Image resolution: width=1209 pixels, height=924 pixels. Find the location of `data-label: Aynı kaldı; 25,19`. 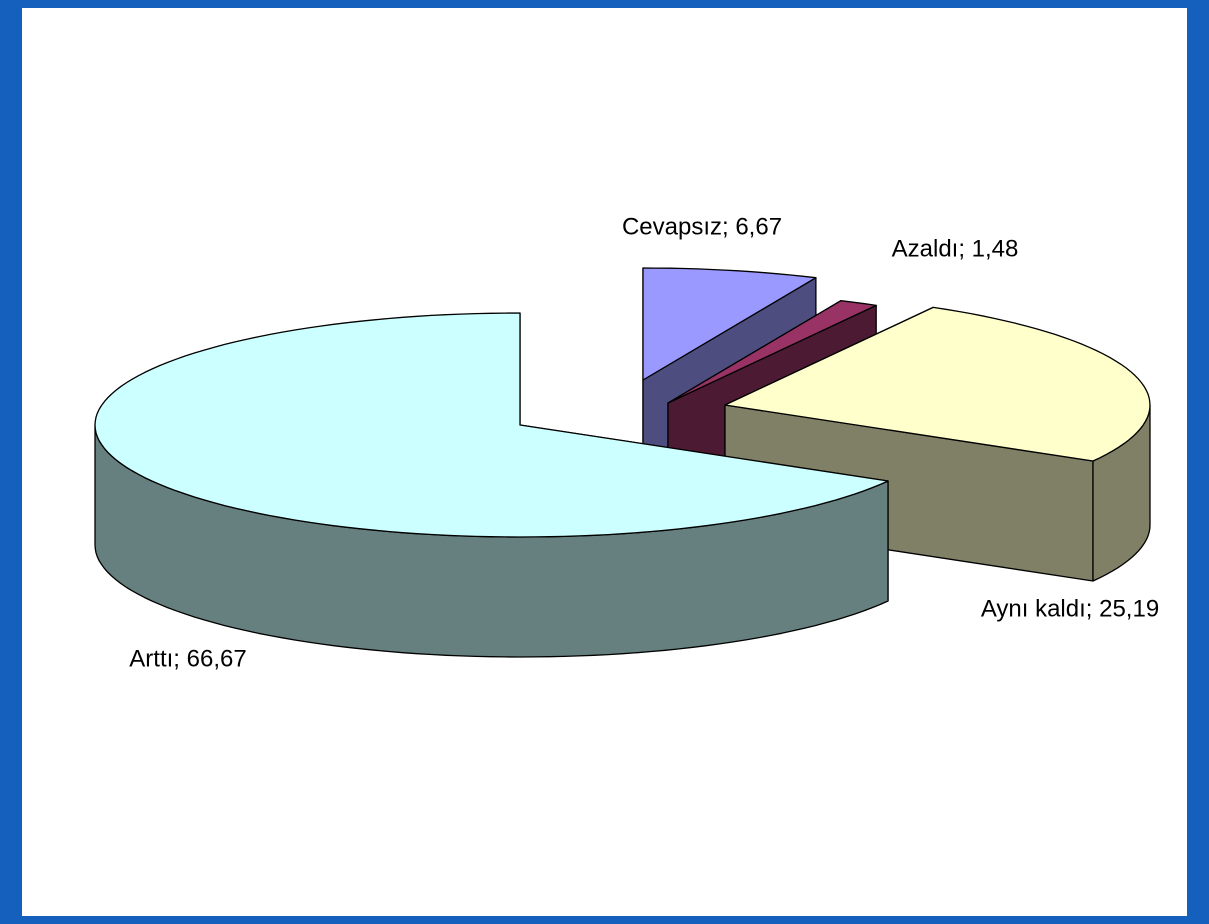

data-label: Aynı kaldı; 25,19 is located at coordinates (1070, 608).